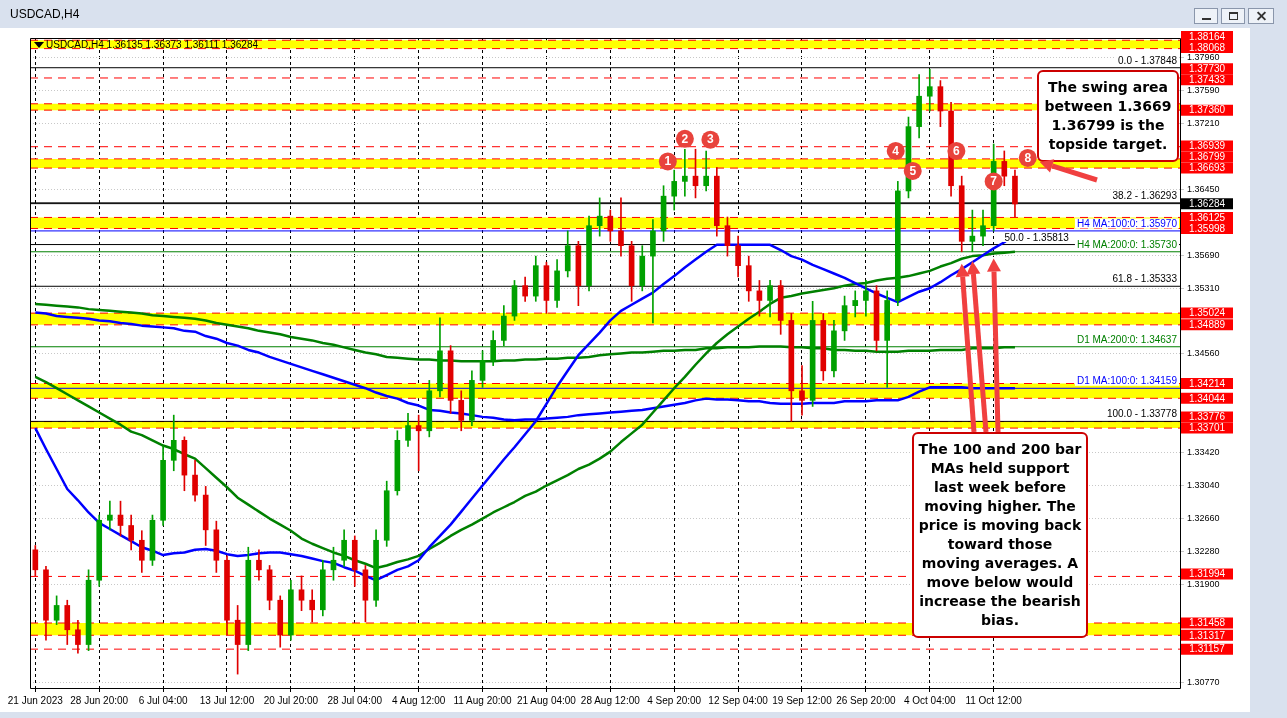 The image size is (1287, 718). I want to click on y-tick-label: 1.37210, so click(1203, 122).